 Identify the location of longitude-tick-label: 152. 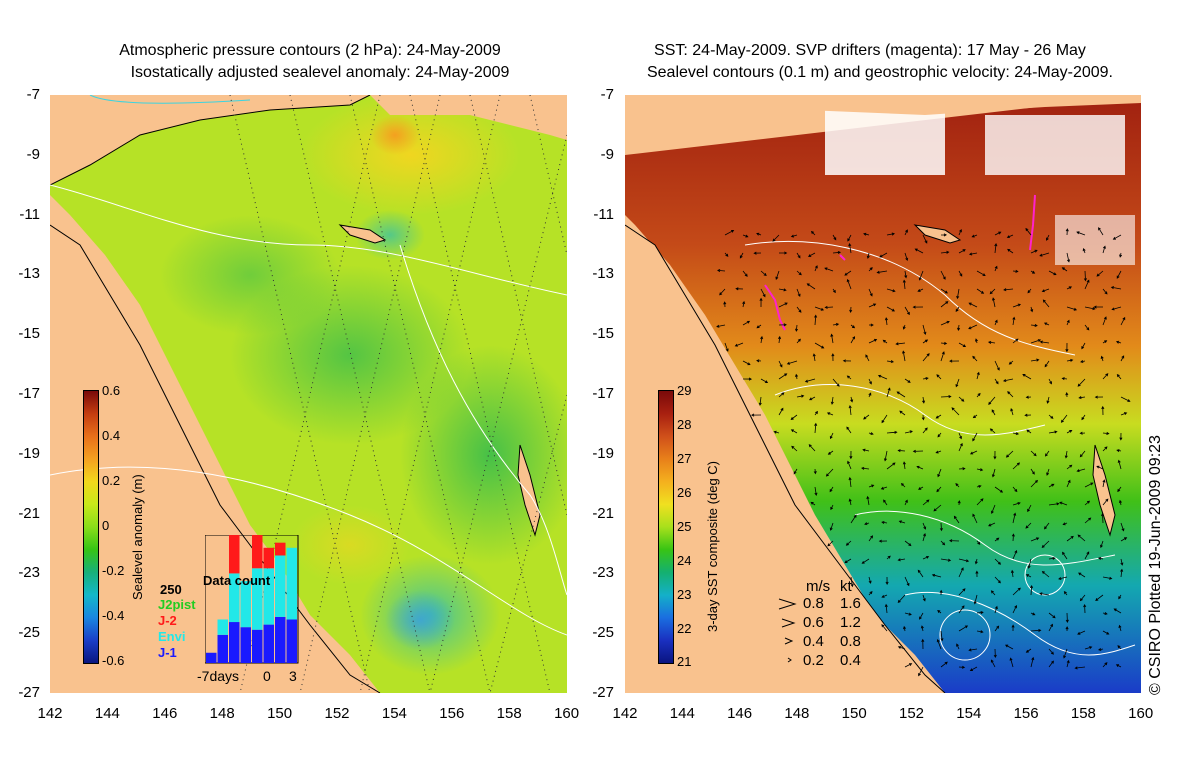
(337, 713).